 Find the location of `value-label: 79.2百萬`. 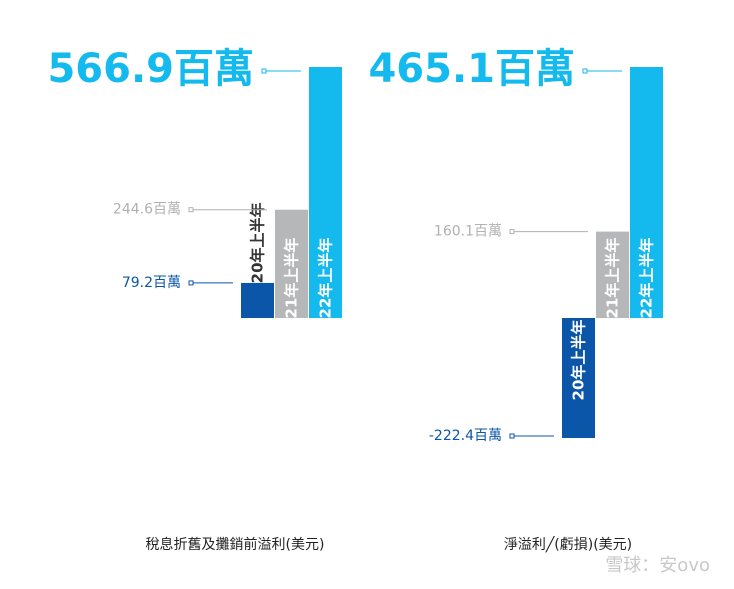

value-label: 79.2百萬 is located at coordinates (151, 283).